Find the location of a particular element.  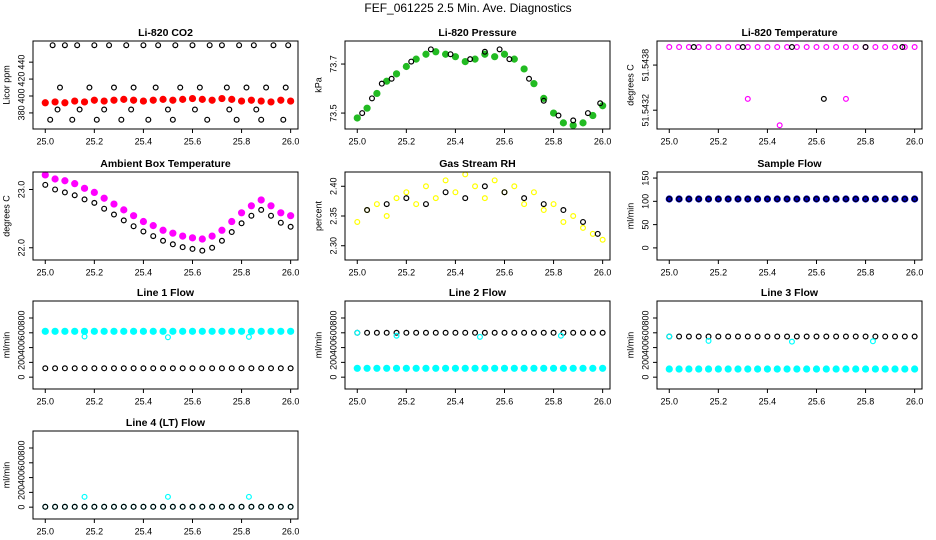

y-axis-label: Licor ppm is located at coordinates (6, 85).